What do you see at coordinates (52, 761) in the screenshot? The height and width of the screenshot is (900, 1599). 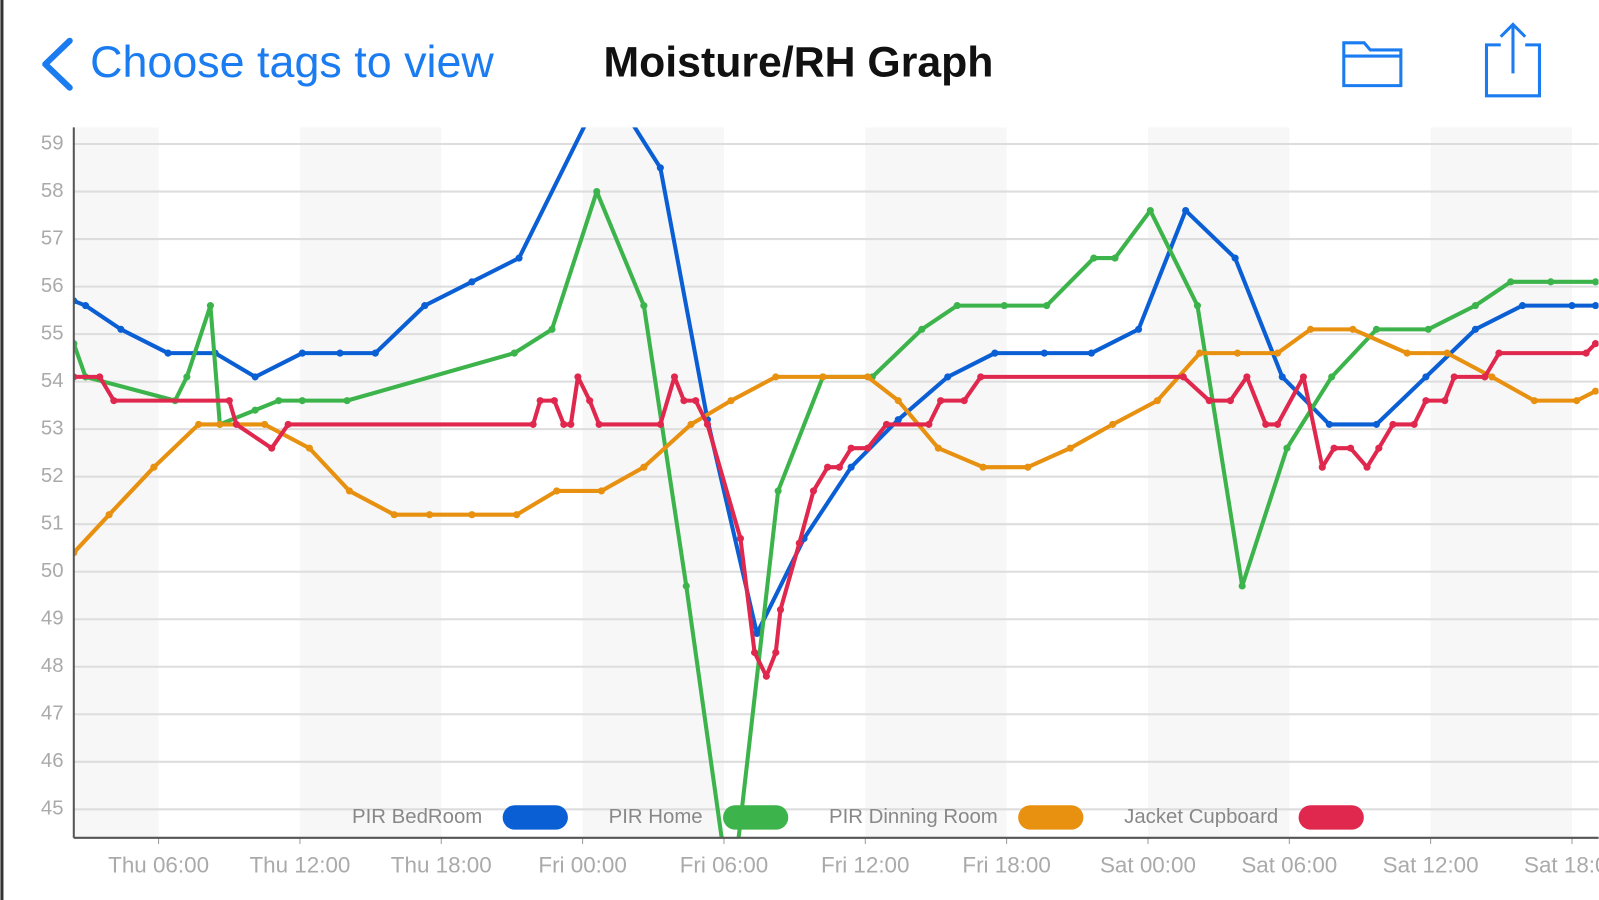 I see `y-tick-label: 46` at bounding box center [52, 761].